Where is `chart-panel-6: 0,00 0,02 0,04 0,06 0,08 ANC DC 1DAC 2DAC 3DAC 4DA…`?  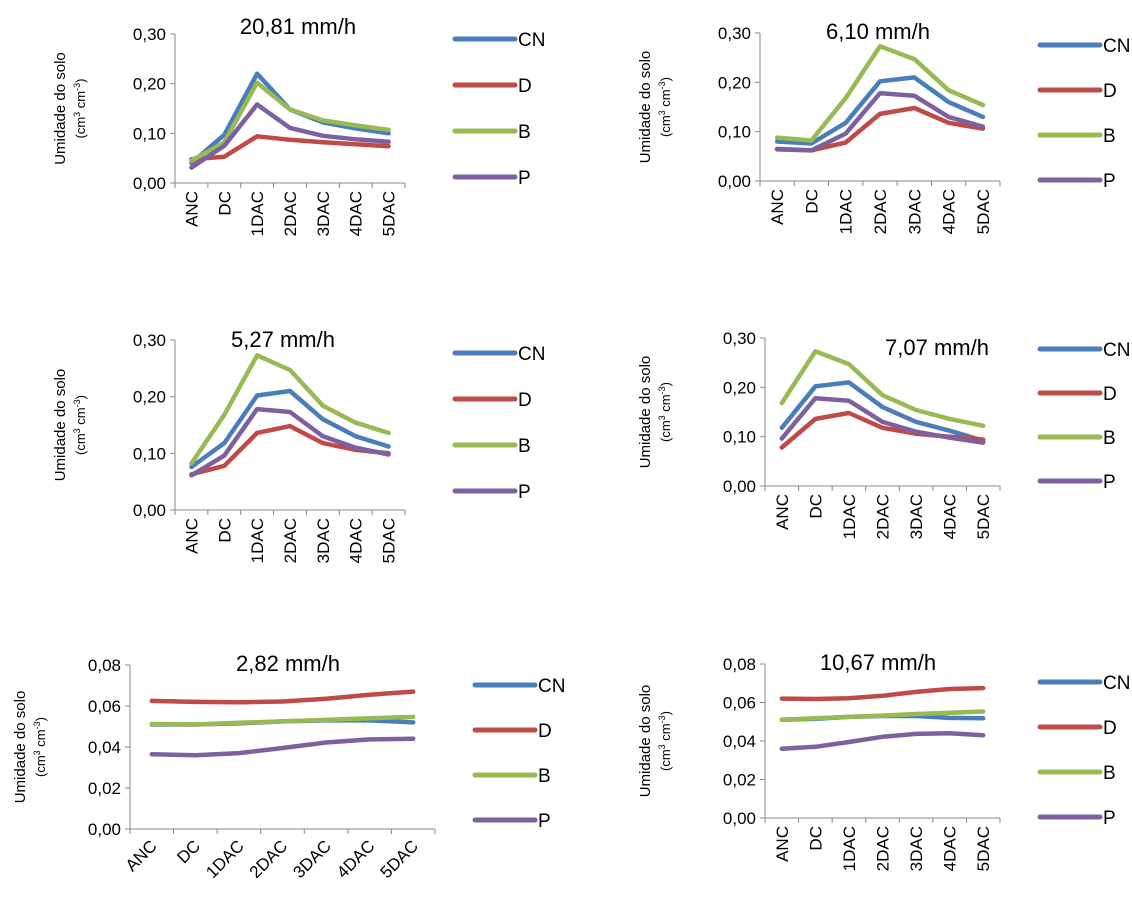 chart-panel-6: 0,00 0,02 0,04 0,06 0,08 ANC DC 1DAC 2DAC 3DAC 4DA… is located at coordinates (883, 760).